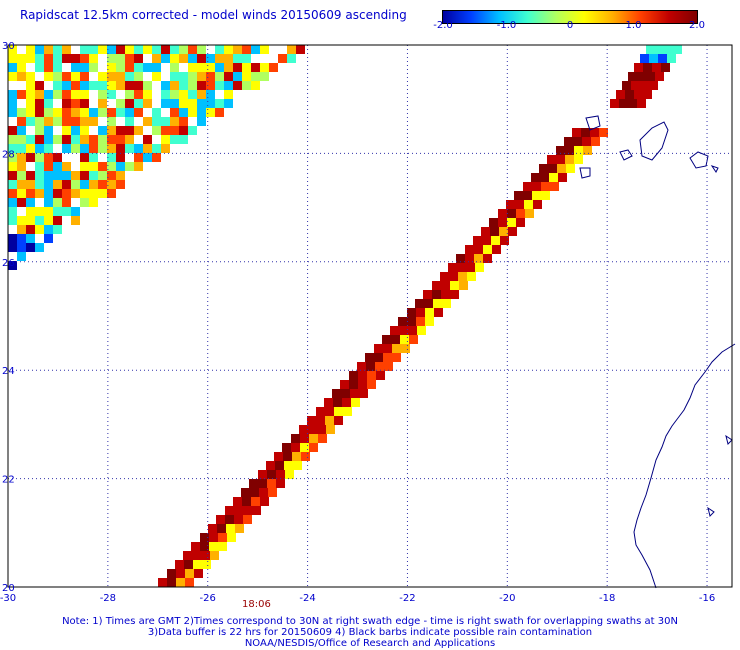 Image resolution: width=740 pixels, height=650 pixels. Describe the element at coordinates (729, 439) in the screenshot. I see `cape-verde-islet` at that location.